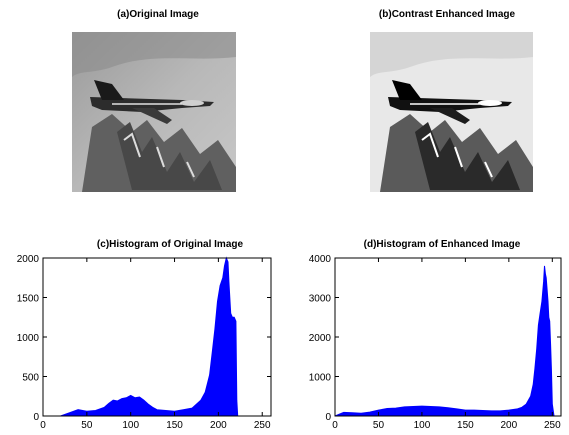 This screenshot has height=435, width=569. Describe the element at coordinates (28, 299) in the screenshot. I see `y-tick-label: 1500` at that location.